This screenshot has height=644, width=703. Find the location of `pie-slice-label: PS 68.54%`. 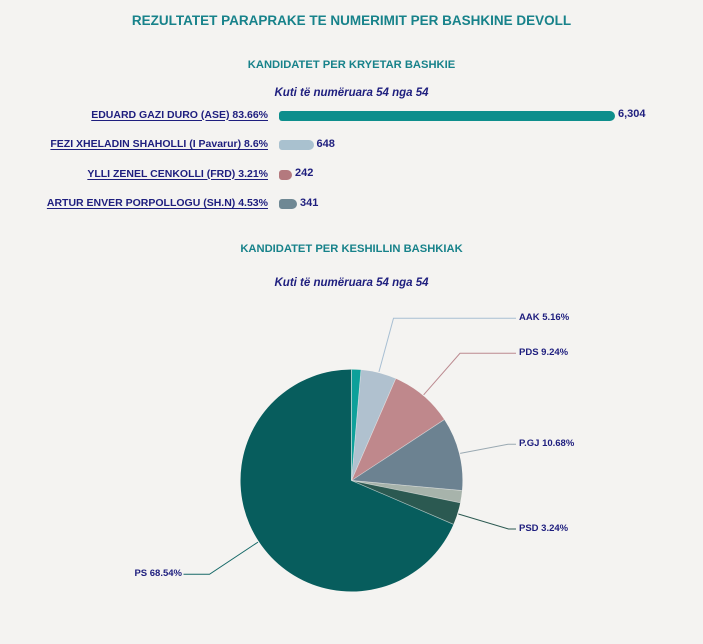

pie-slice-label: PS 68.54% is located at coordinates (158, 574).